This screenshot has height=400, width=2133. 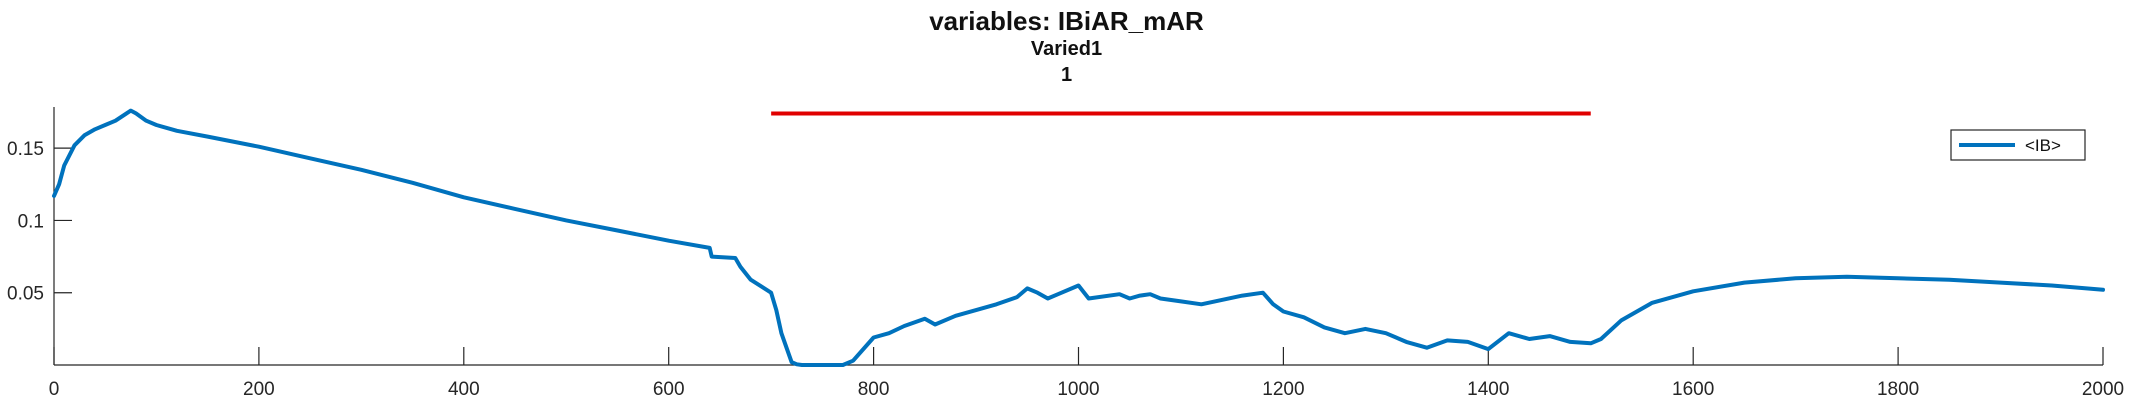 I want to click on y-tick-label: 0.1, so click(x=31, y=221).